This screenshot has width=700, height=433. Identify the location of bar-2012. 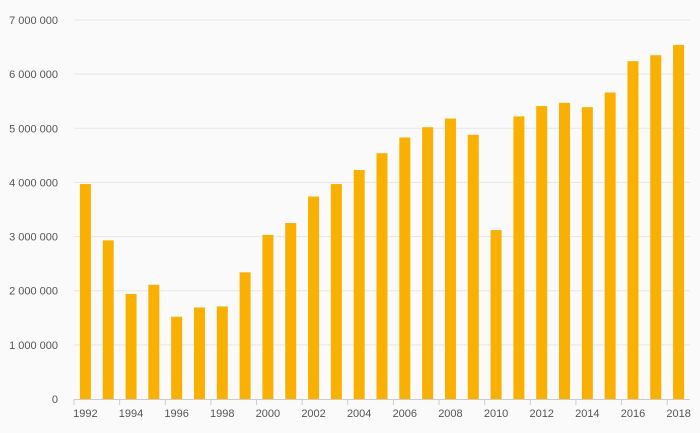
(542, 252).